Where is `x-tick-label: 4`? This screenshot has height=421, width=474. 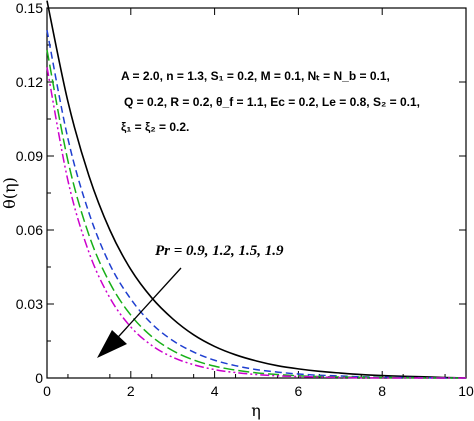 x-tick-label: 4 is located at coordinates (215, 391).